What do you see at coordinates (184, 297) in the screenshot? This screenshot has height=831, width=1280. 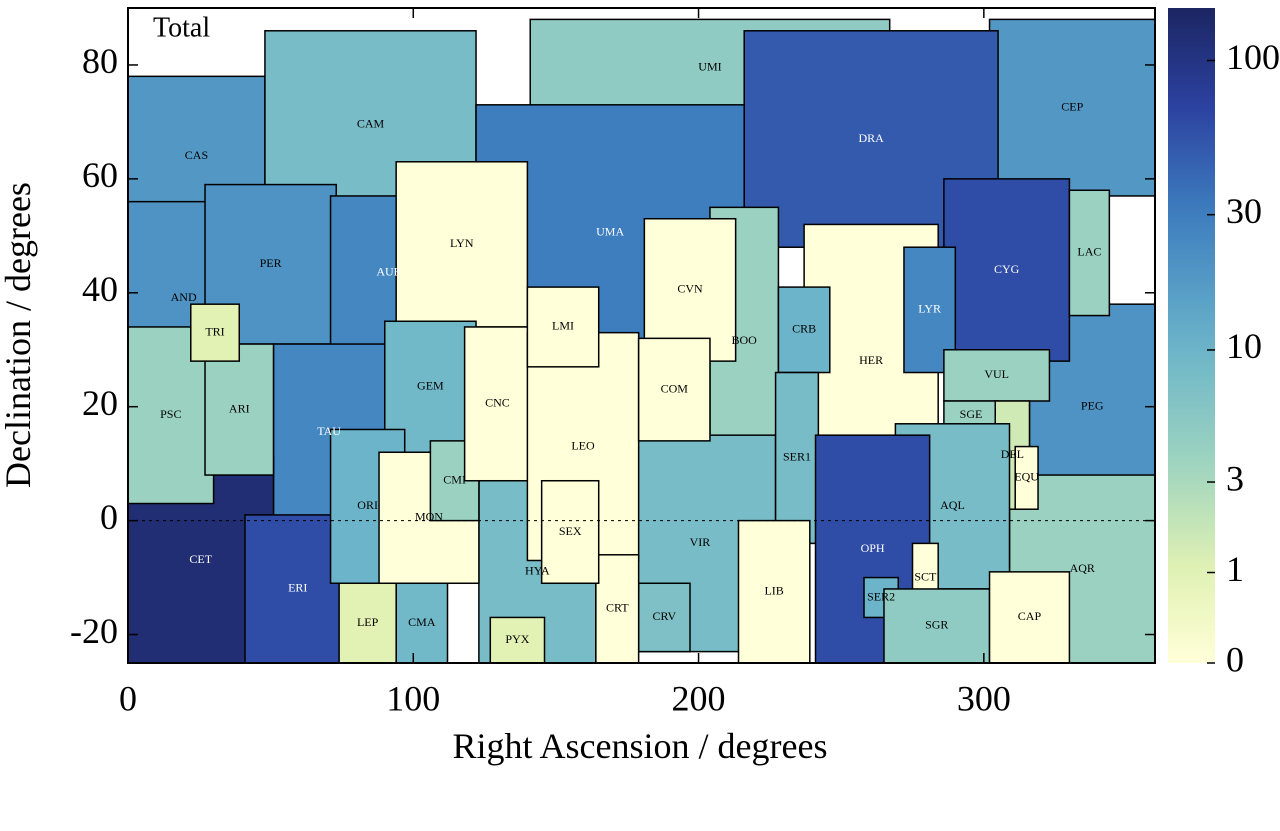 I see `constellation-label: AND` at bounding box center [184, 297].